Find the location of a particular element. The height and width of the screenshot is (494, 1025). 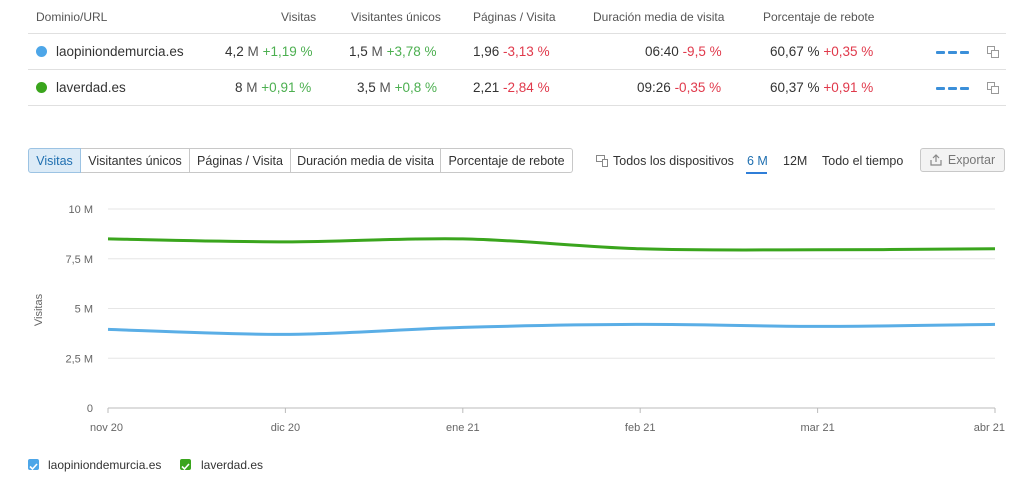

x-tick-label: abr 21 is located at coordinates (989, 428).